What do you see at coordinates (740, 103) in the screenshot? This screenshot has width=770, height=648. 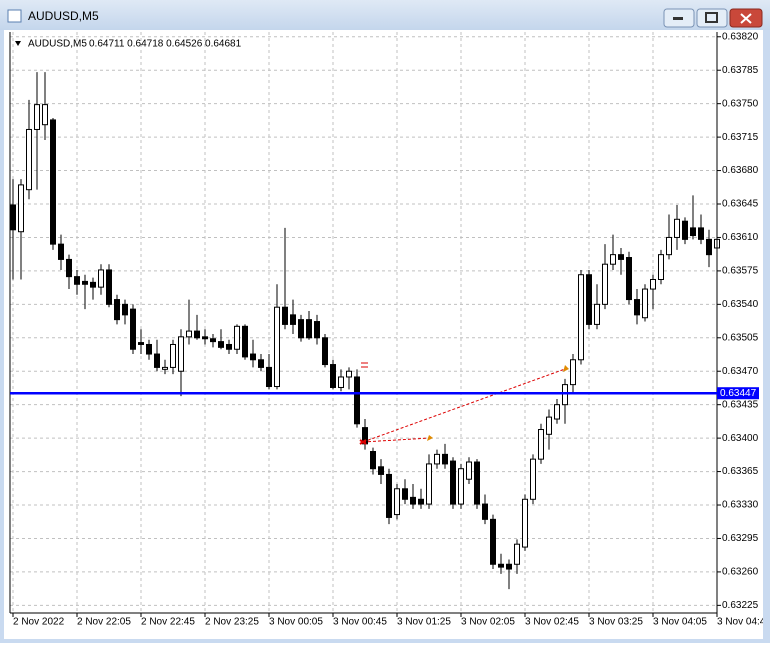 I see `y-tick-label: 0.63750` at bounding box center [740, 103].